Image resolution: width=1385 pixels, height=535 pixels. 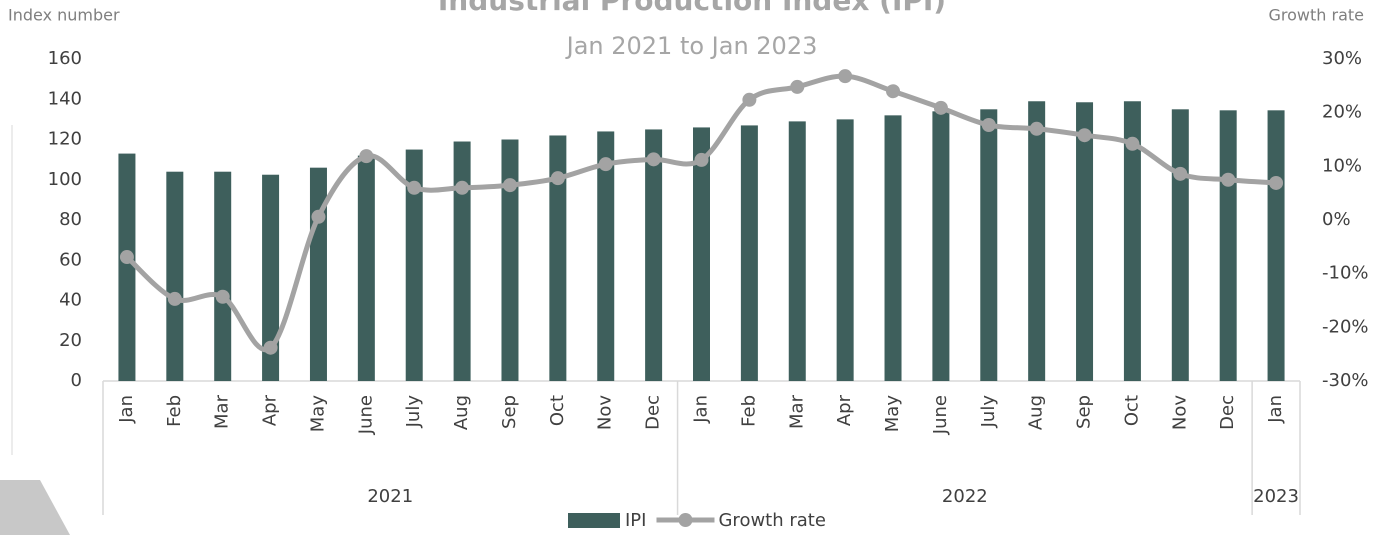 I want to click on legend-label: IPI, so click(x=635, y=520).